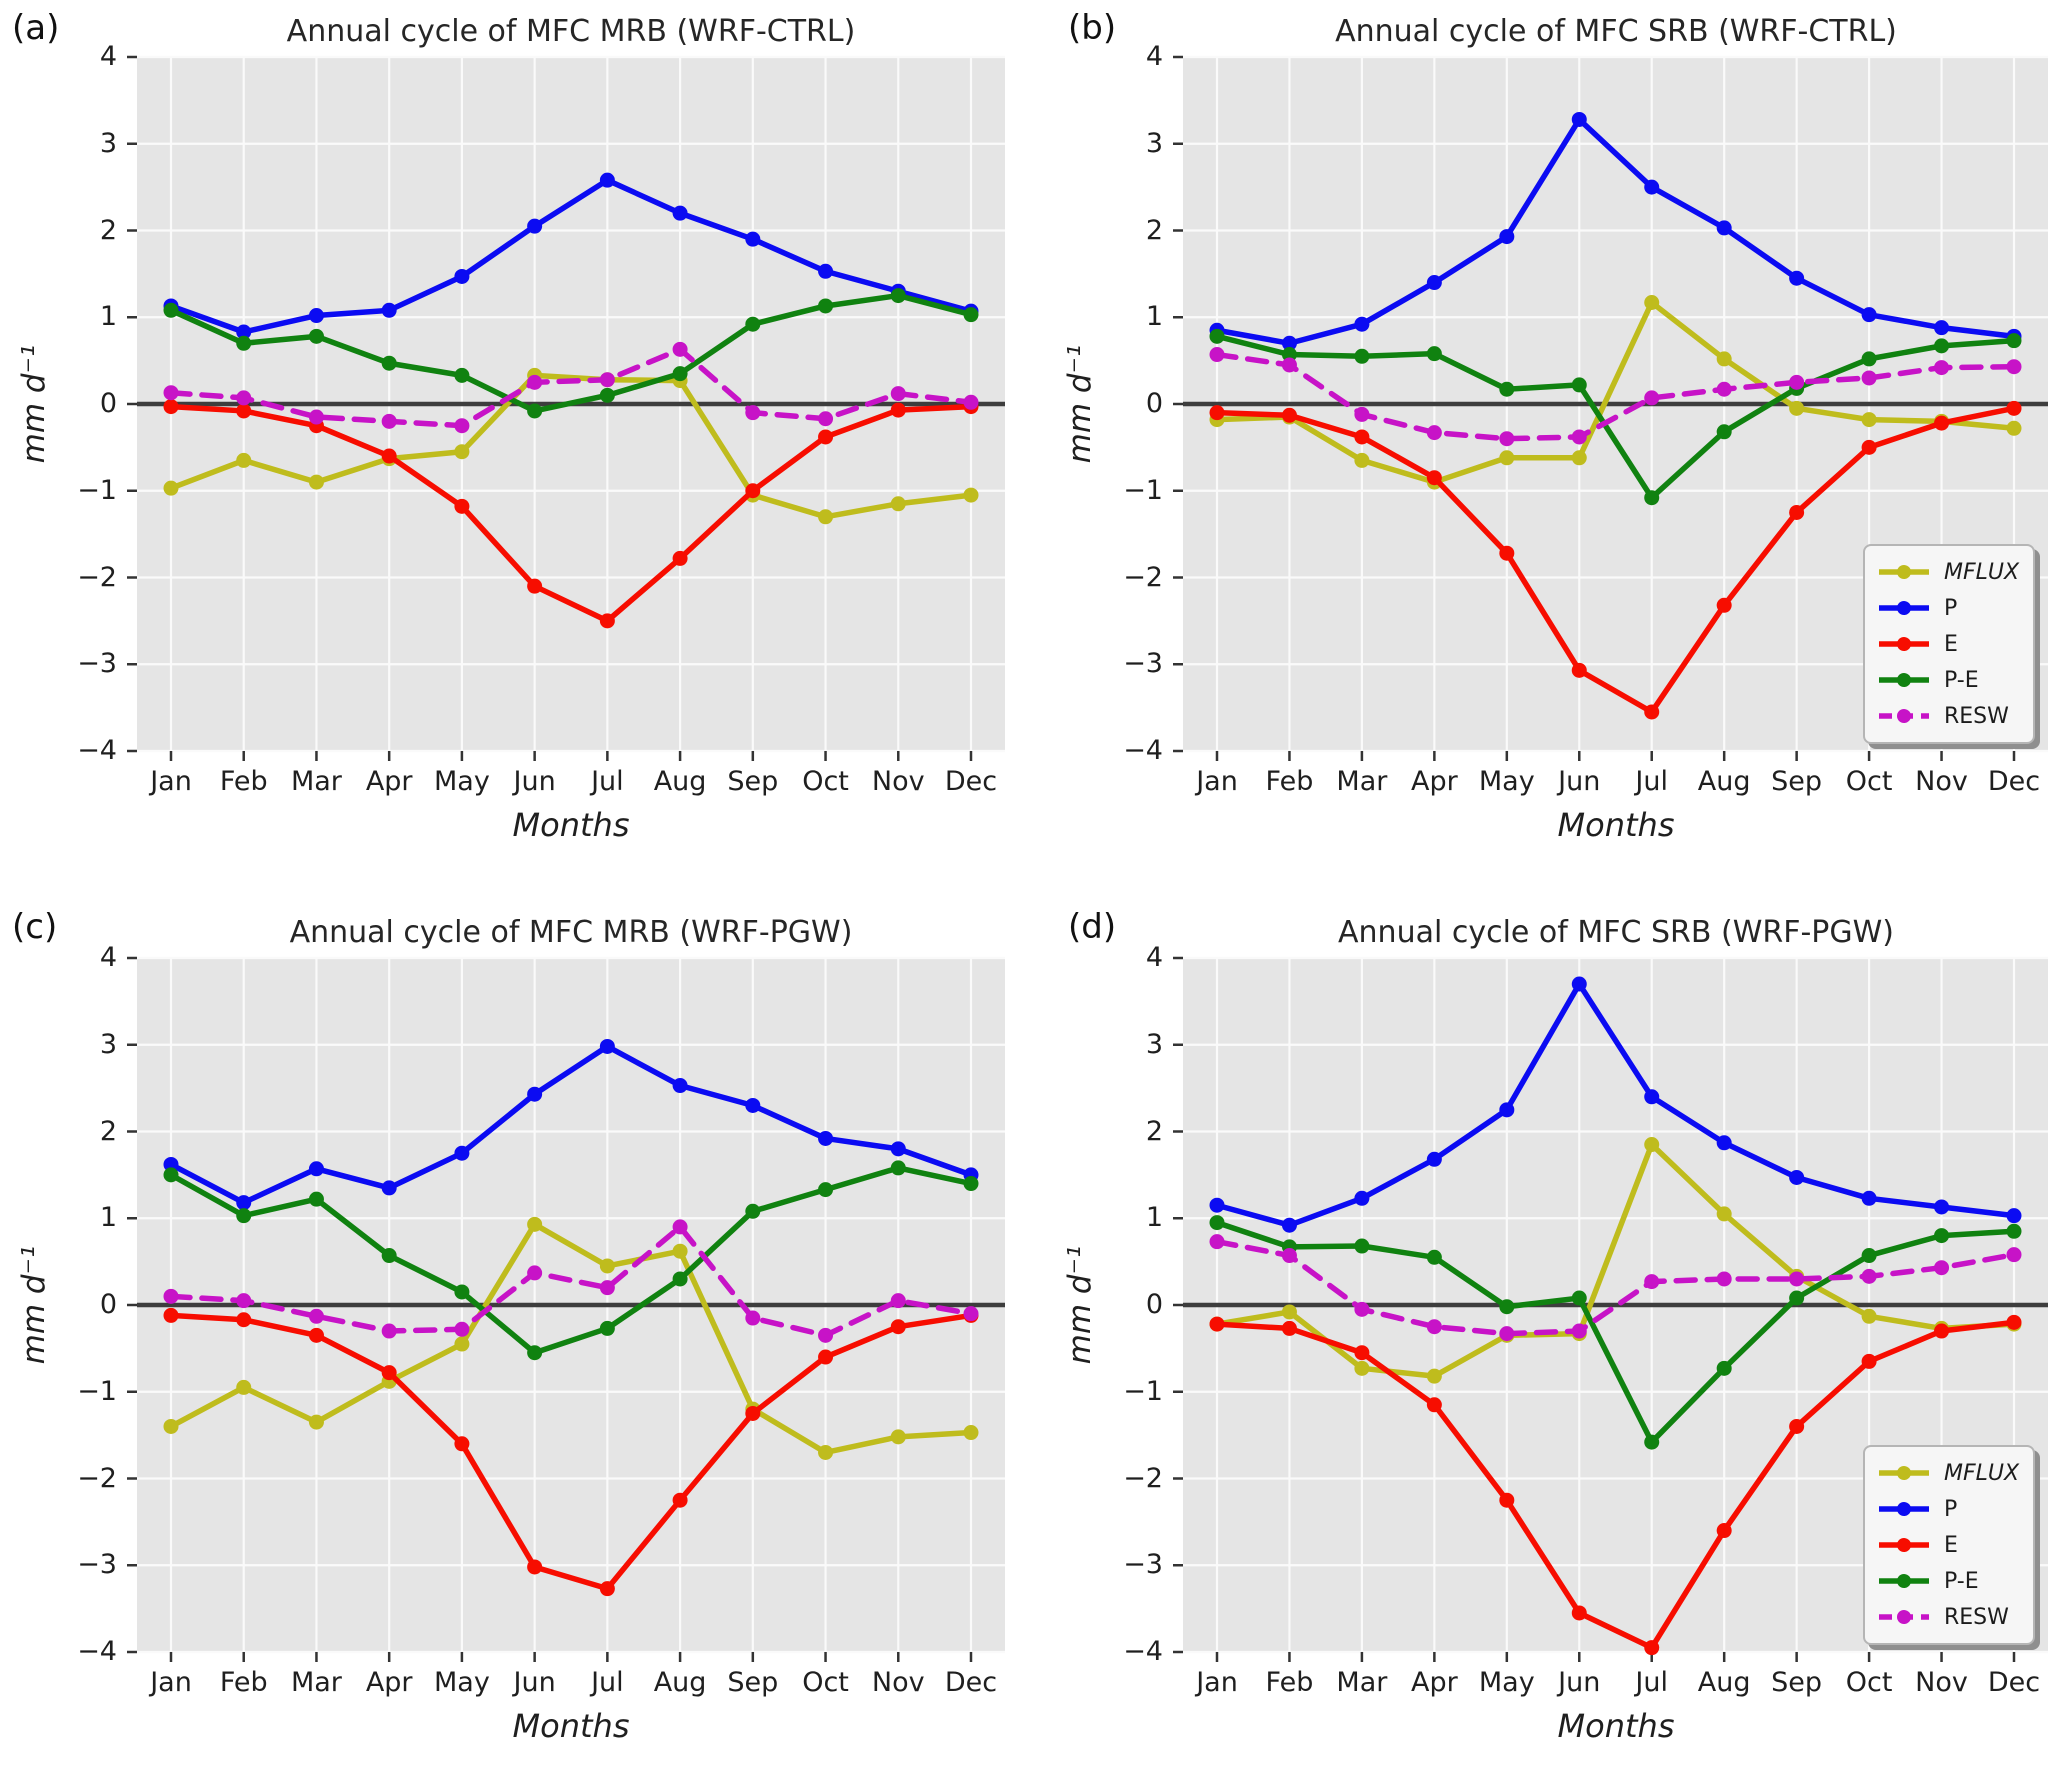  What do you see at coordinates (1951, 1545) in the screenshot?
I see `legend-label: E` at bounding box center [1951, 1545].